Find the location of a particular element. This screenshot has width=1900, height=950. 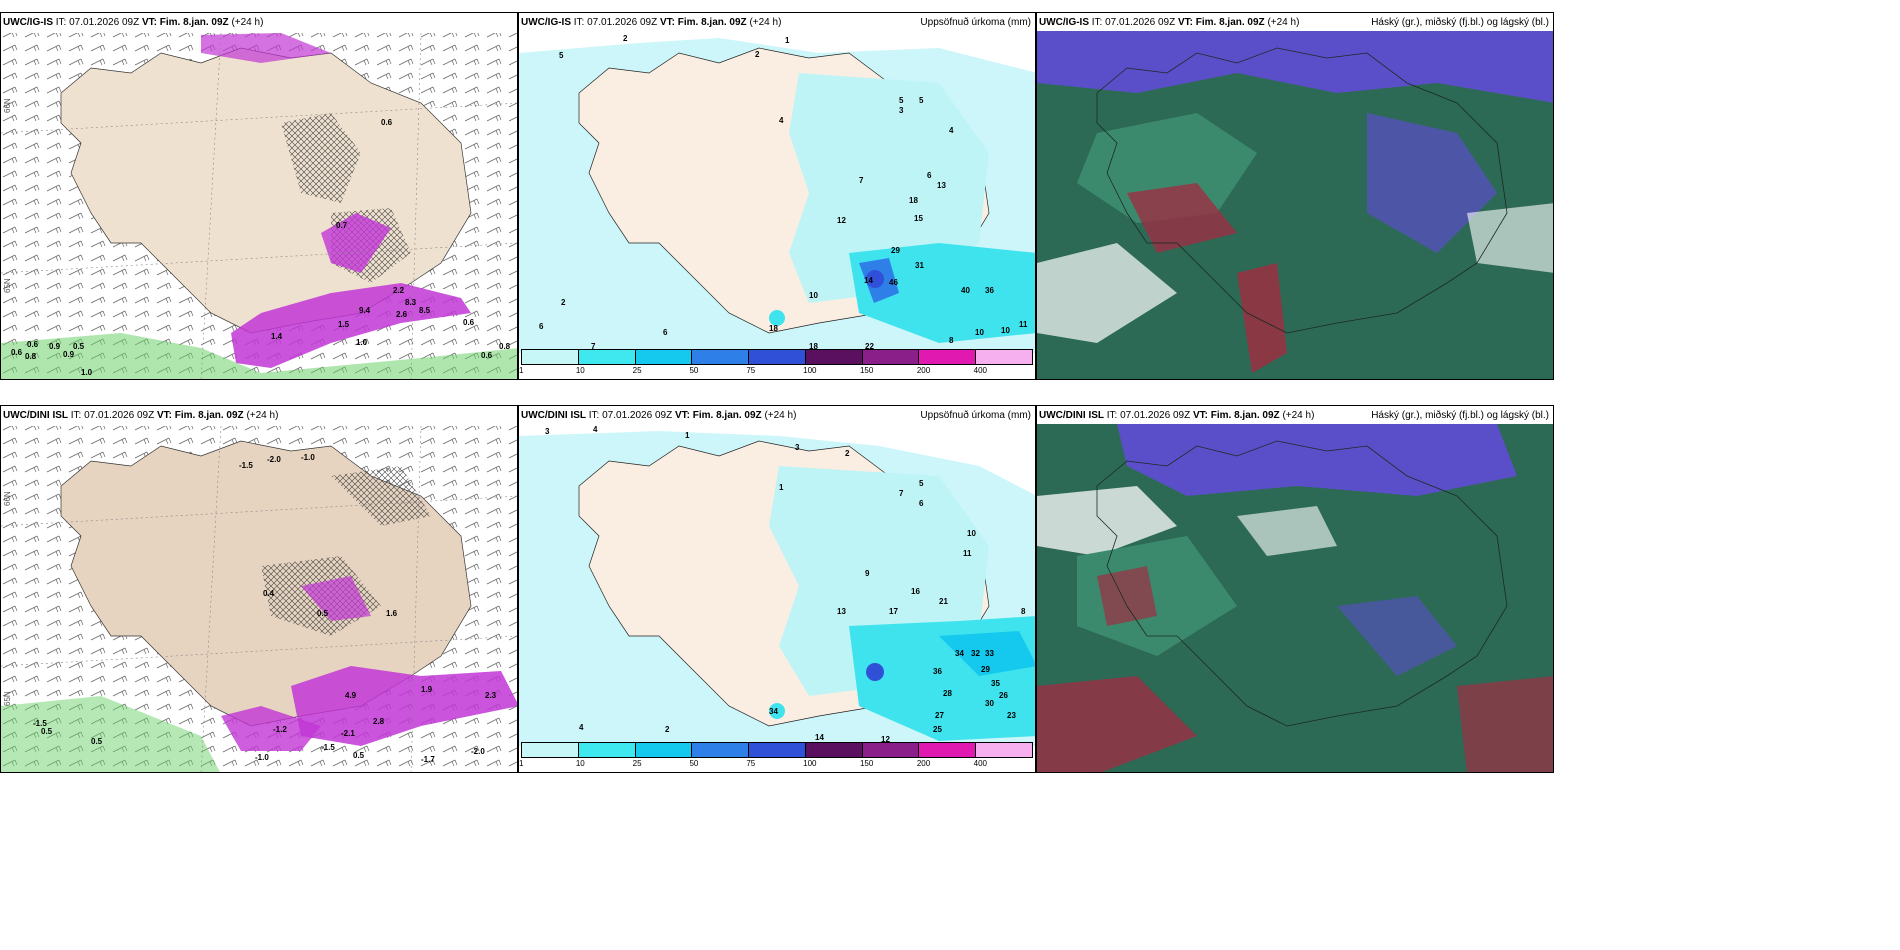

precip-value: 34 is located at coordinates (959, 653).